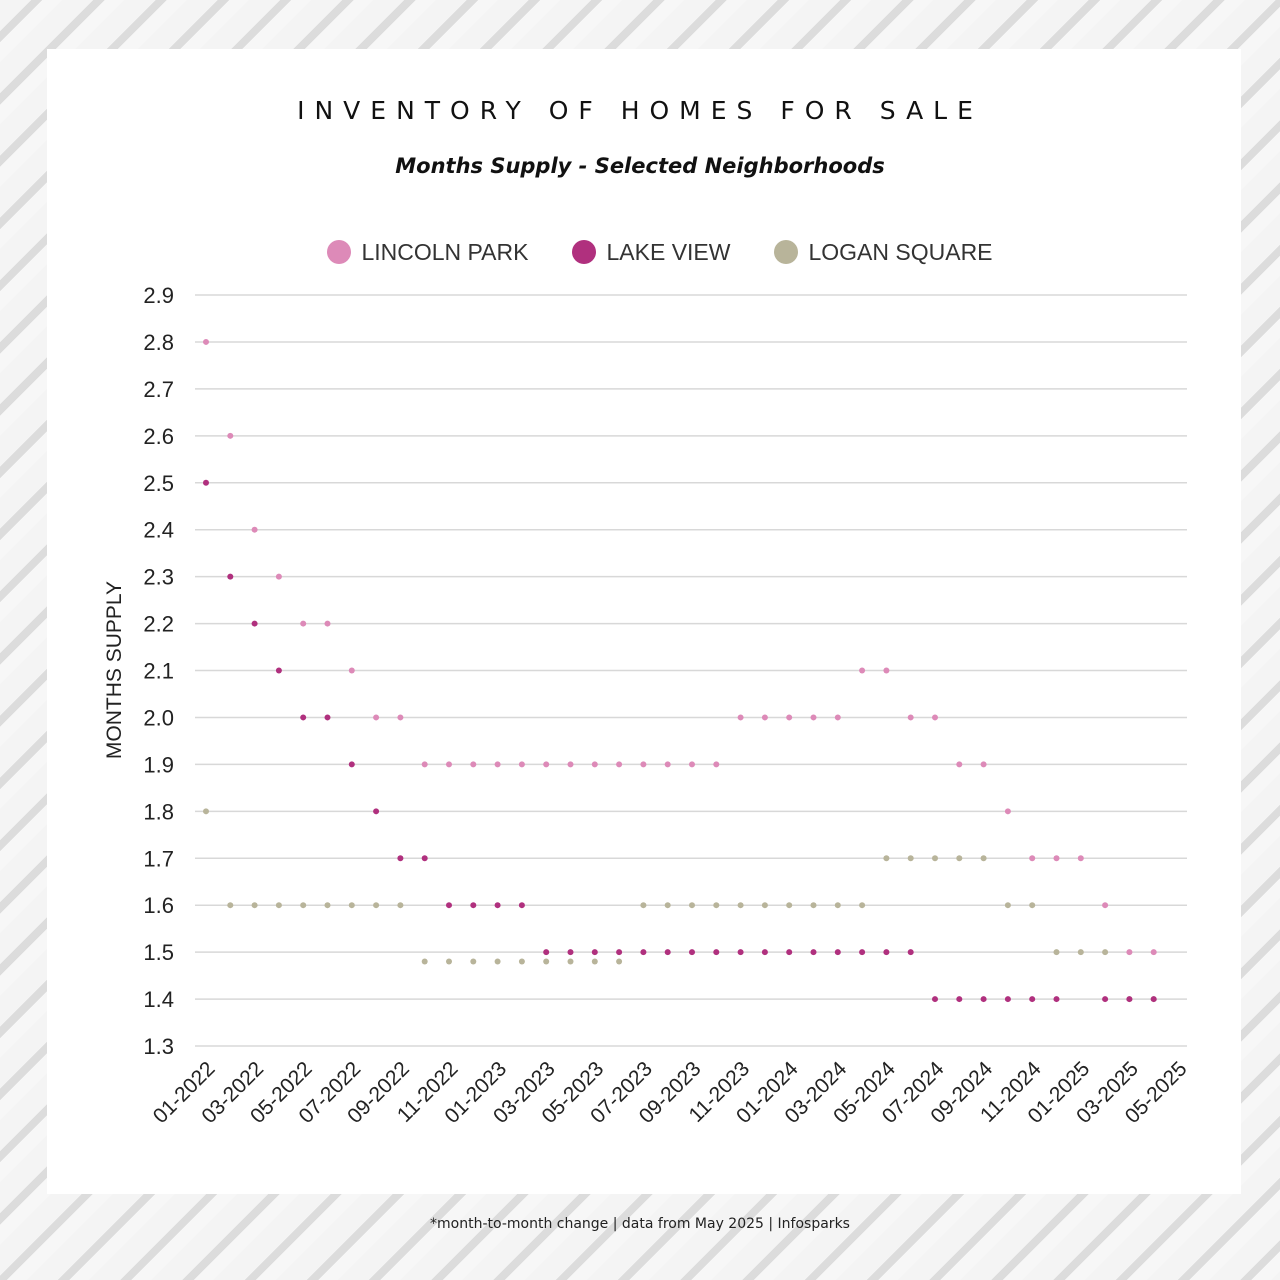  I want to click on y-tick-label: 1.5, so click(158, 952).